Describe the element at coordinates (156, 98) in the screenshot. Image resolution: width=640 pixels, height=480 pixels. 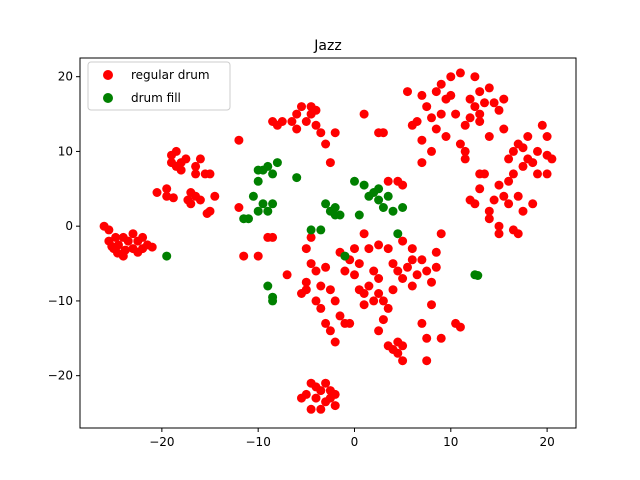
I see `legend-label-drum-fill: drum fill` at that location.